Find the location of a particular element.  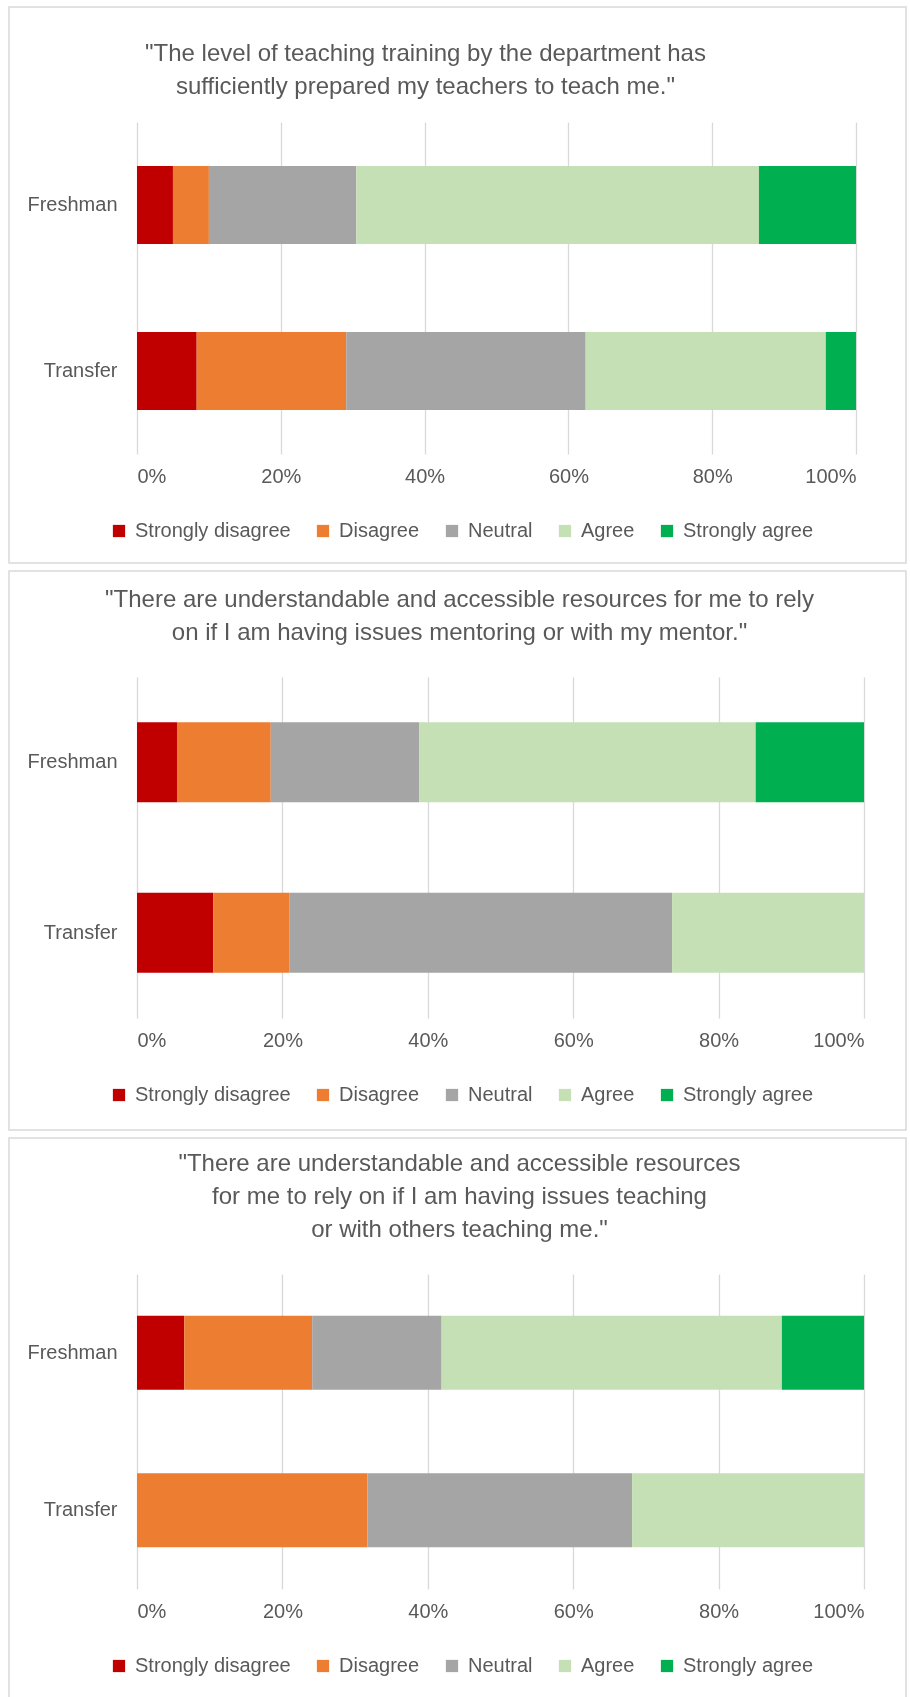

chart-title: "There are understandable and accessible resources for me to rely on if I am having issues teaching or with others teaching me." is located at coordinates (459, 1196).